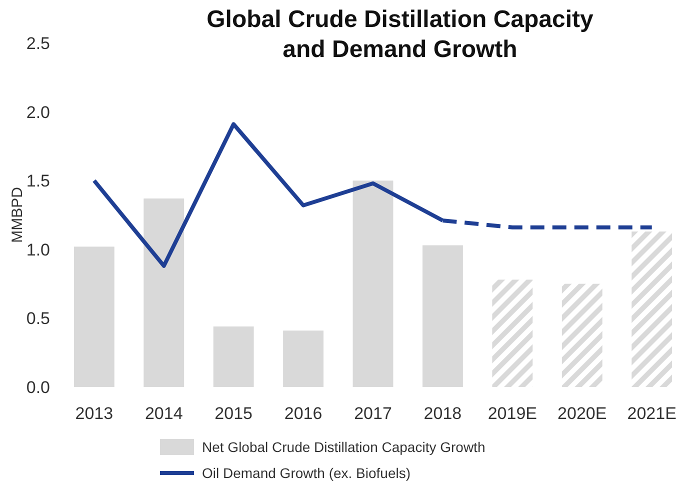 The image size is (694, 502). Describe the element at coordinates (443, 413) in the screenshot. I see `x-tick-label: 2018` at that location.